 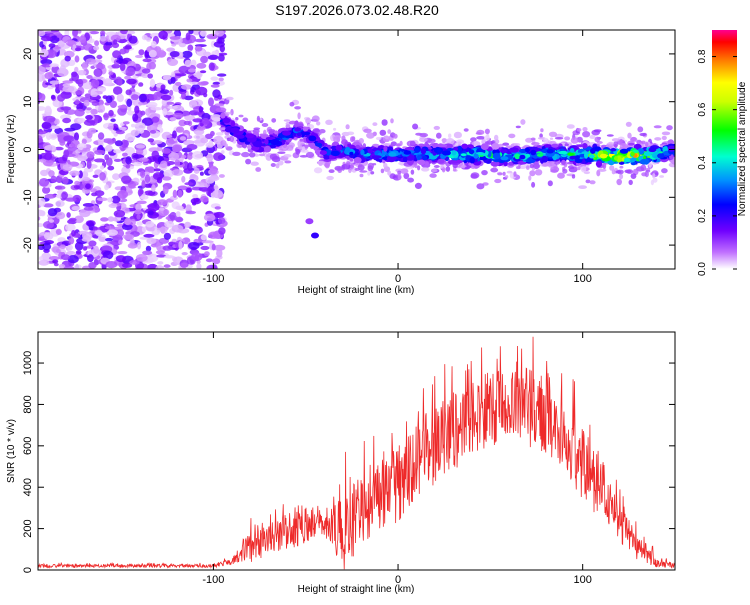 I want to click on colorbar-tick-label: 0.6, so click(x=702, y=109).